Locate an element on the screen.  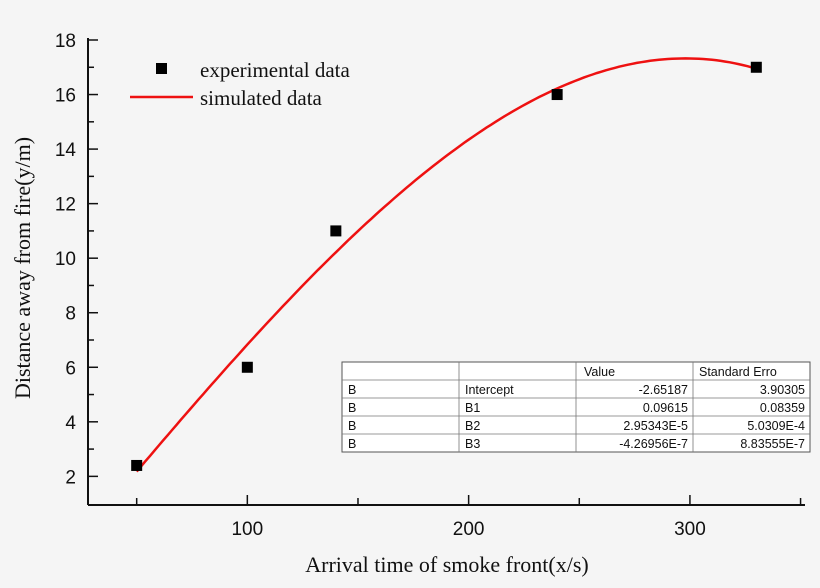
table-cell: -2.65187 is located at coordinates (663, 390).